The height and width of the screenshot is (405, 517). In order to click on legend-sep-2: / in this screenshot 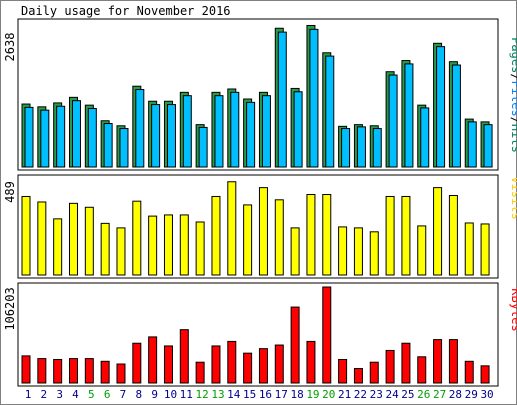, I will do `click(513, 120)`.